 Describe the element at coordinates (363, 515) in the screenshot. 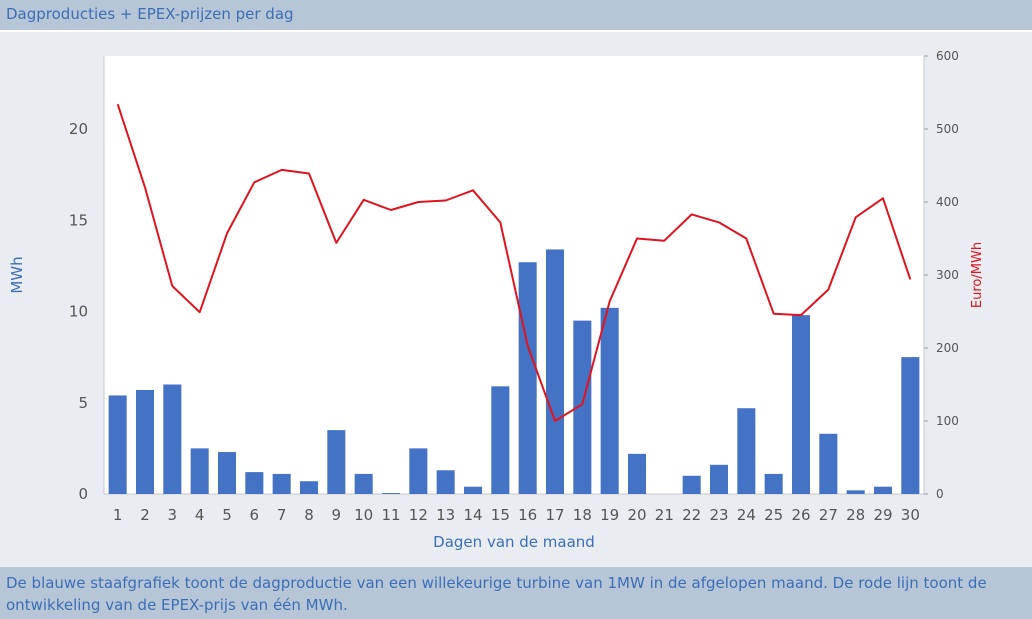

I see `x-tick-label: 10` at that location.